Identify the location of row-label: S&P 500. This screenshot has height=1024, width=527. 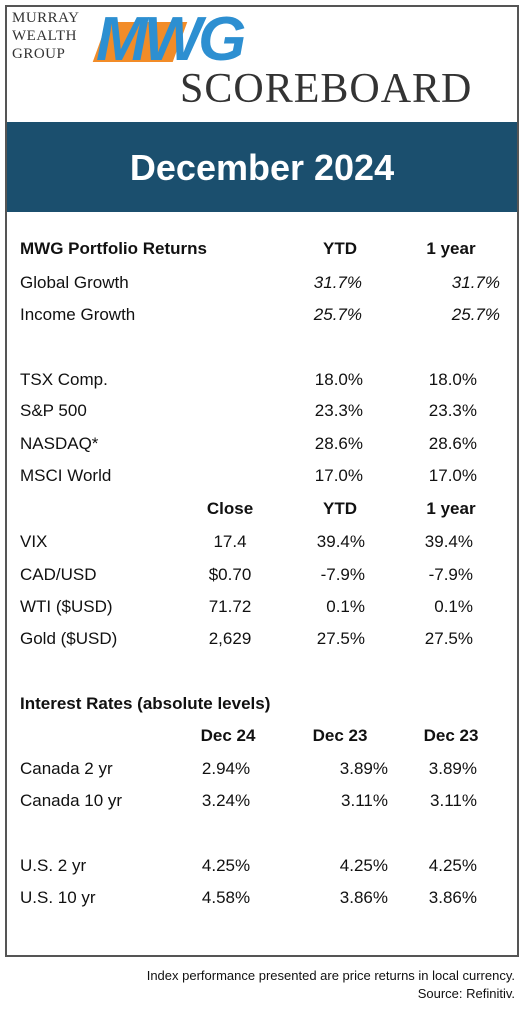
(53, 410).